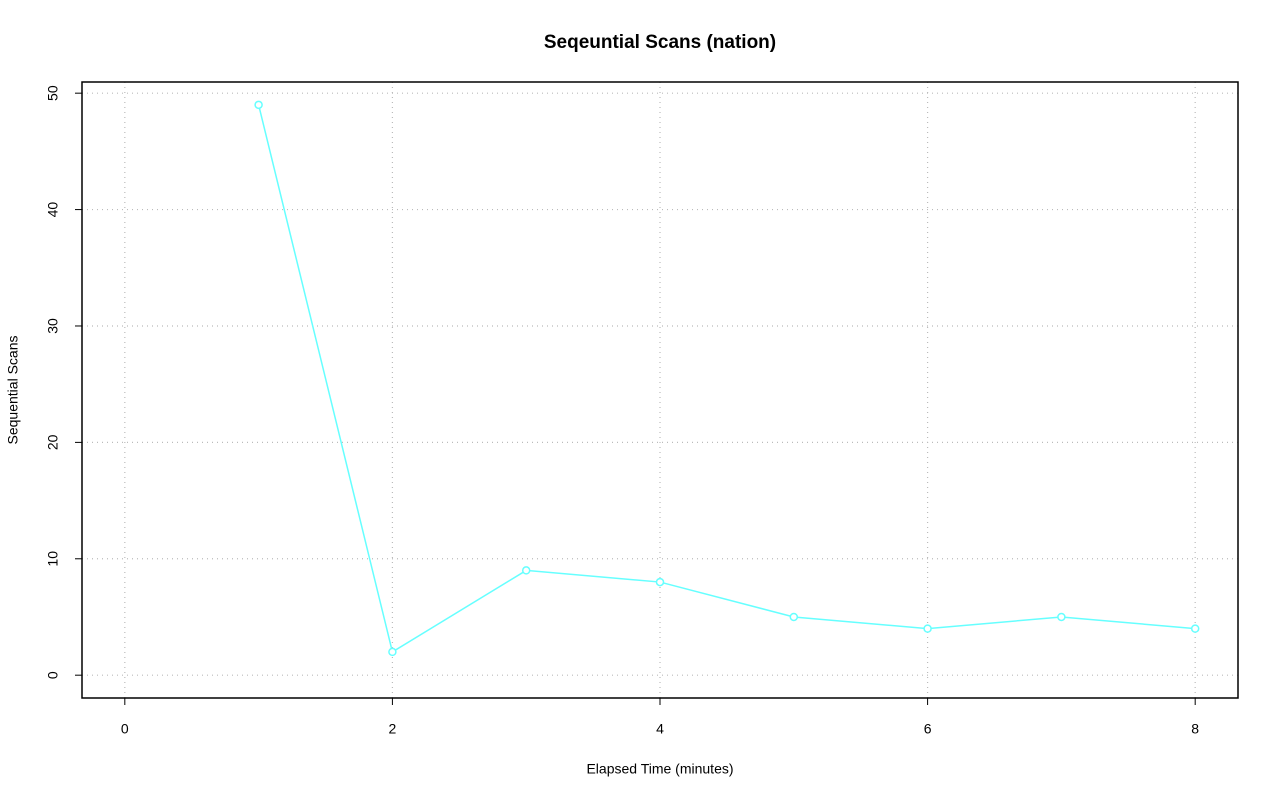  What do you see at coordinates (53, 559) in the screenshot?
I see `y-tick-label: 10` at bounding box center [53, 559].